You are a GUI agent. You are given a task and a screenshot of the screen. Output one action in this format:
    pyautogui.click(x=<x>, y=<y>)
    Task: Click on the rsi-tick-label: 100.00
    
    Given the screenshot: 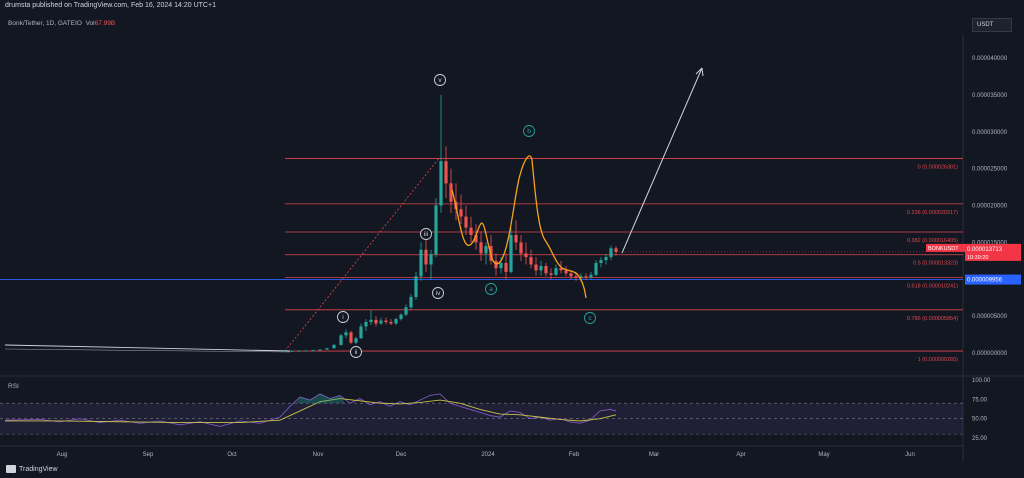 What is the action you would take?
    pyautogui.click(x=981, y=381)
    